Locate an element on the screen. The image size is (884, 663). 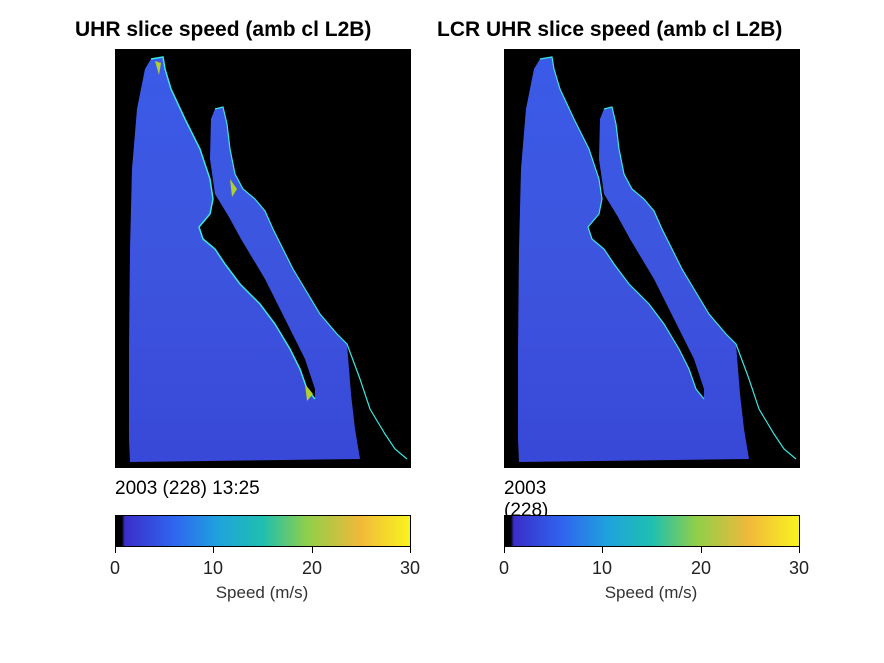
right-coastline-east is located at coordinates (700, 283).